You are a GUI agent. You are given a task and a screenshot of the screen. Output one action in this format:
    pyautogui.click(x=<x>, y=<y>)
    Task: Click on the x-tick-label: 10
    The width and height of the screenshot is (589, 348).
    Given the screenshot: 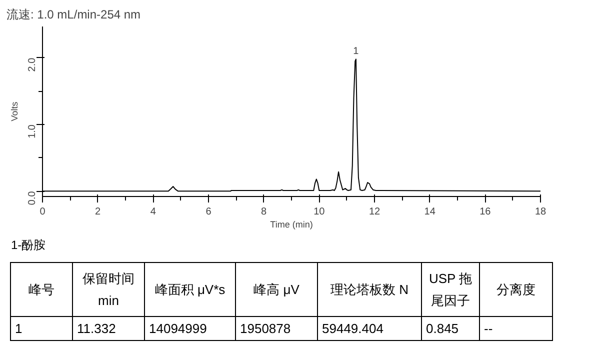 What is the action you would take?
    pyautogui.click(x=320, y=212)
    